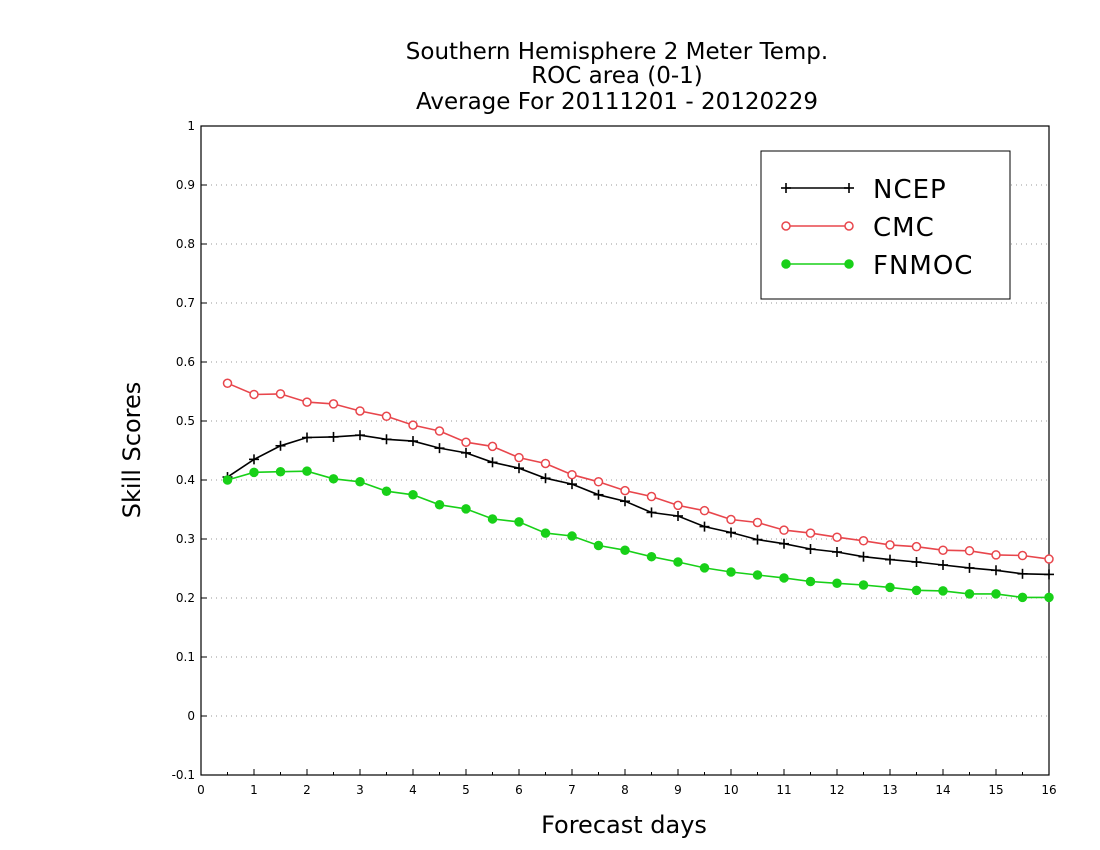  Describe the element at coordinates (572, 790) in the screenshot. I see `x-tick-label: 7` at that location.